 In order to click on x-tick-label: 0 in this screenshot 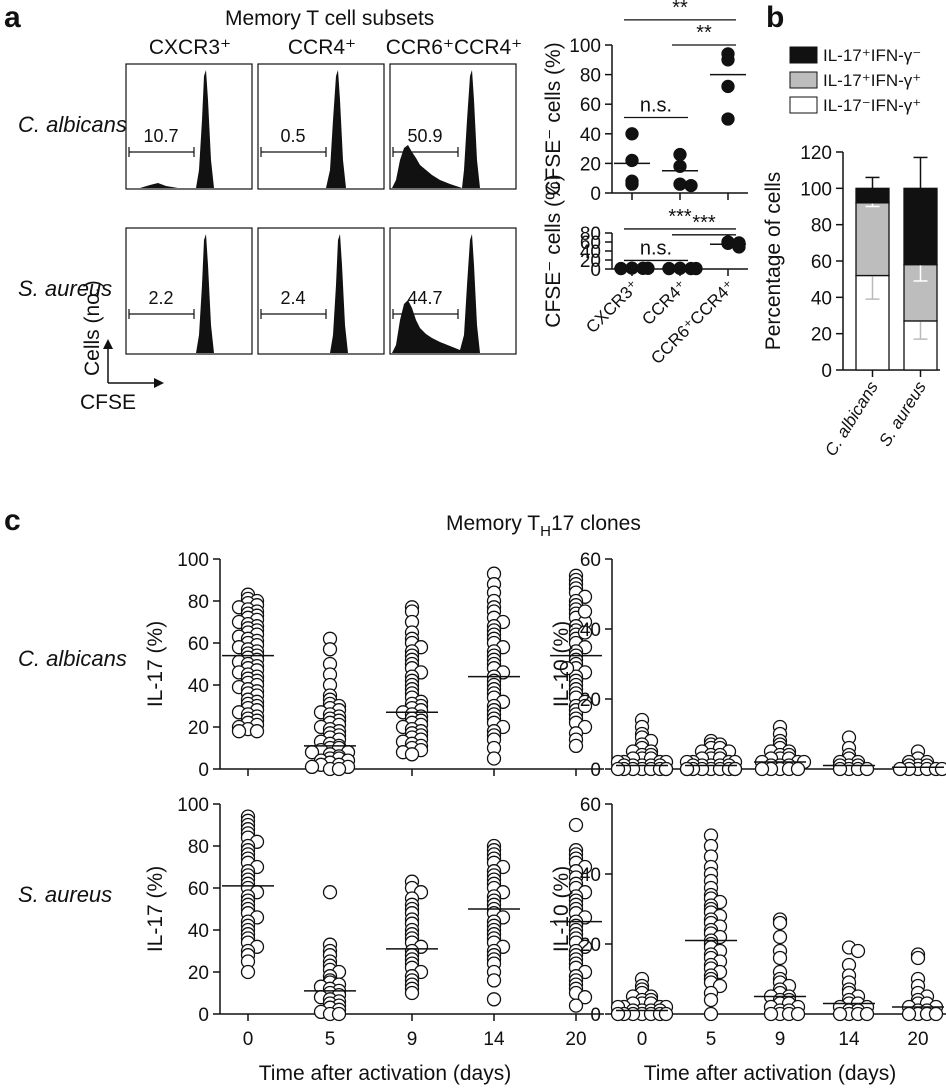, I will do `click(248, 1039)`.